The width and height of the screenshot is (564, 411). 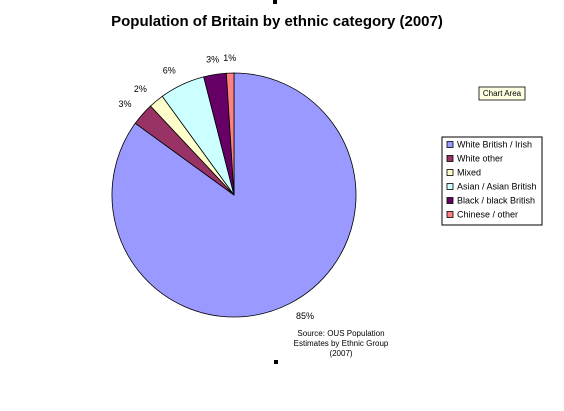 I want to click on source-note: Estimates by Ethnic Group, so click(x=341, y=343).